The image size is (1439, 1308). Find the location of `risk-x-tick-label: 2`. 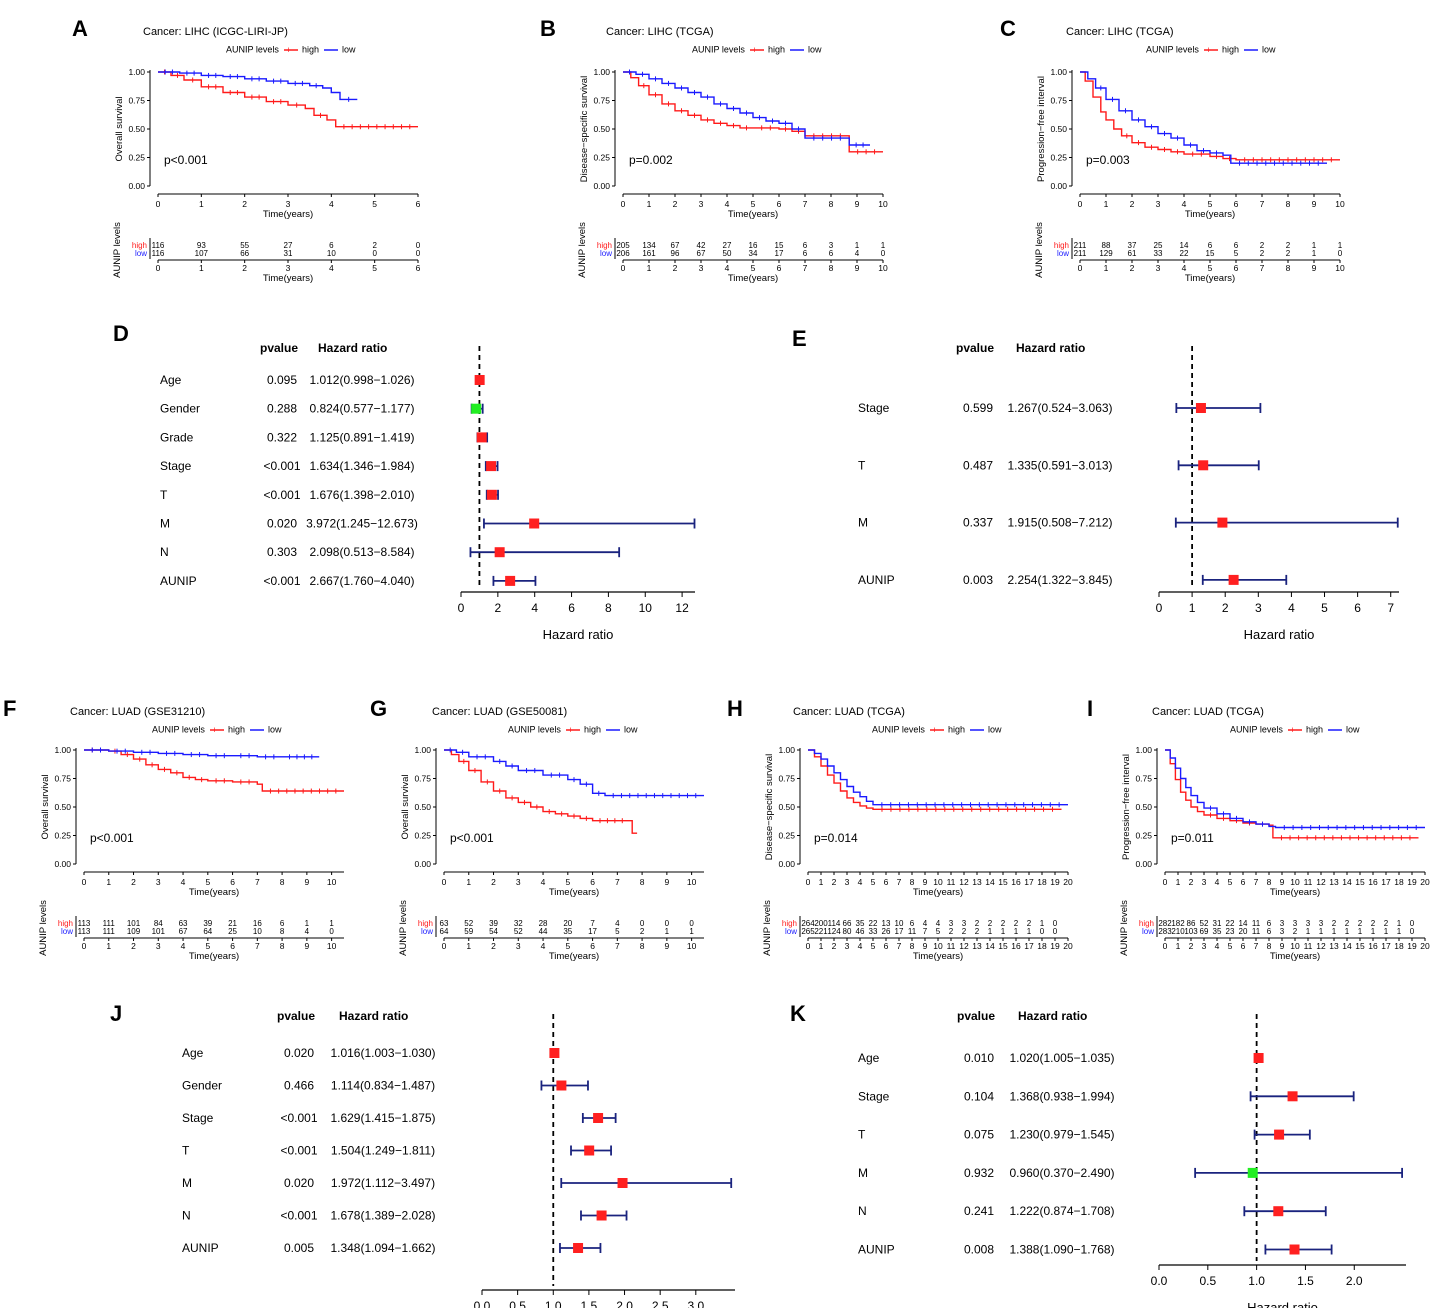

risk-x-tick-label: 2 is located at coordinates (834, 946).